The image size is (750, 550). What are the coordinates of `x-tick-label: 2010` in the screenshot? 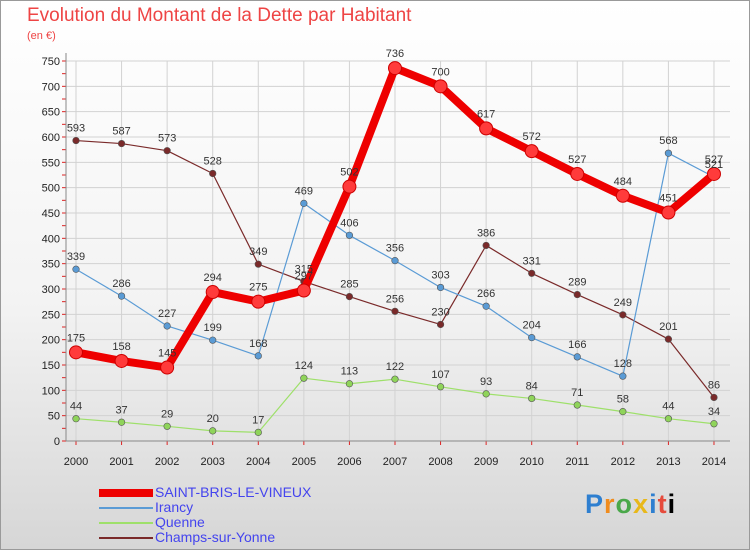 It's located at (531, 462).